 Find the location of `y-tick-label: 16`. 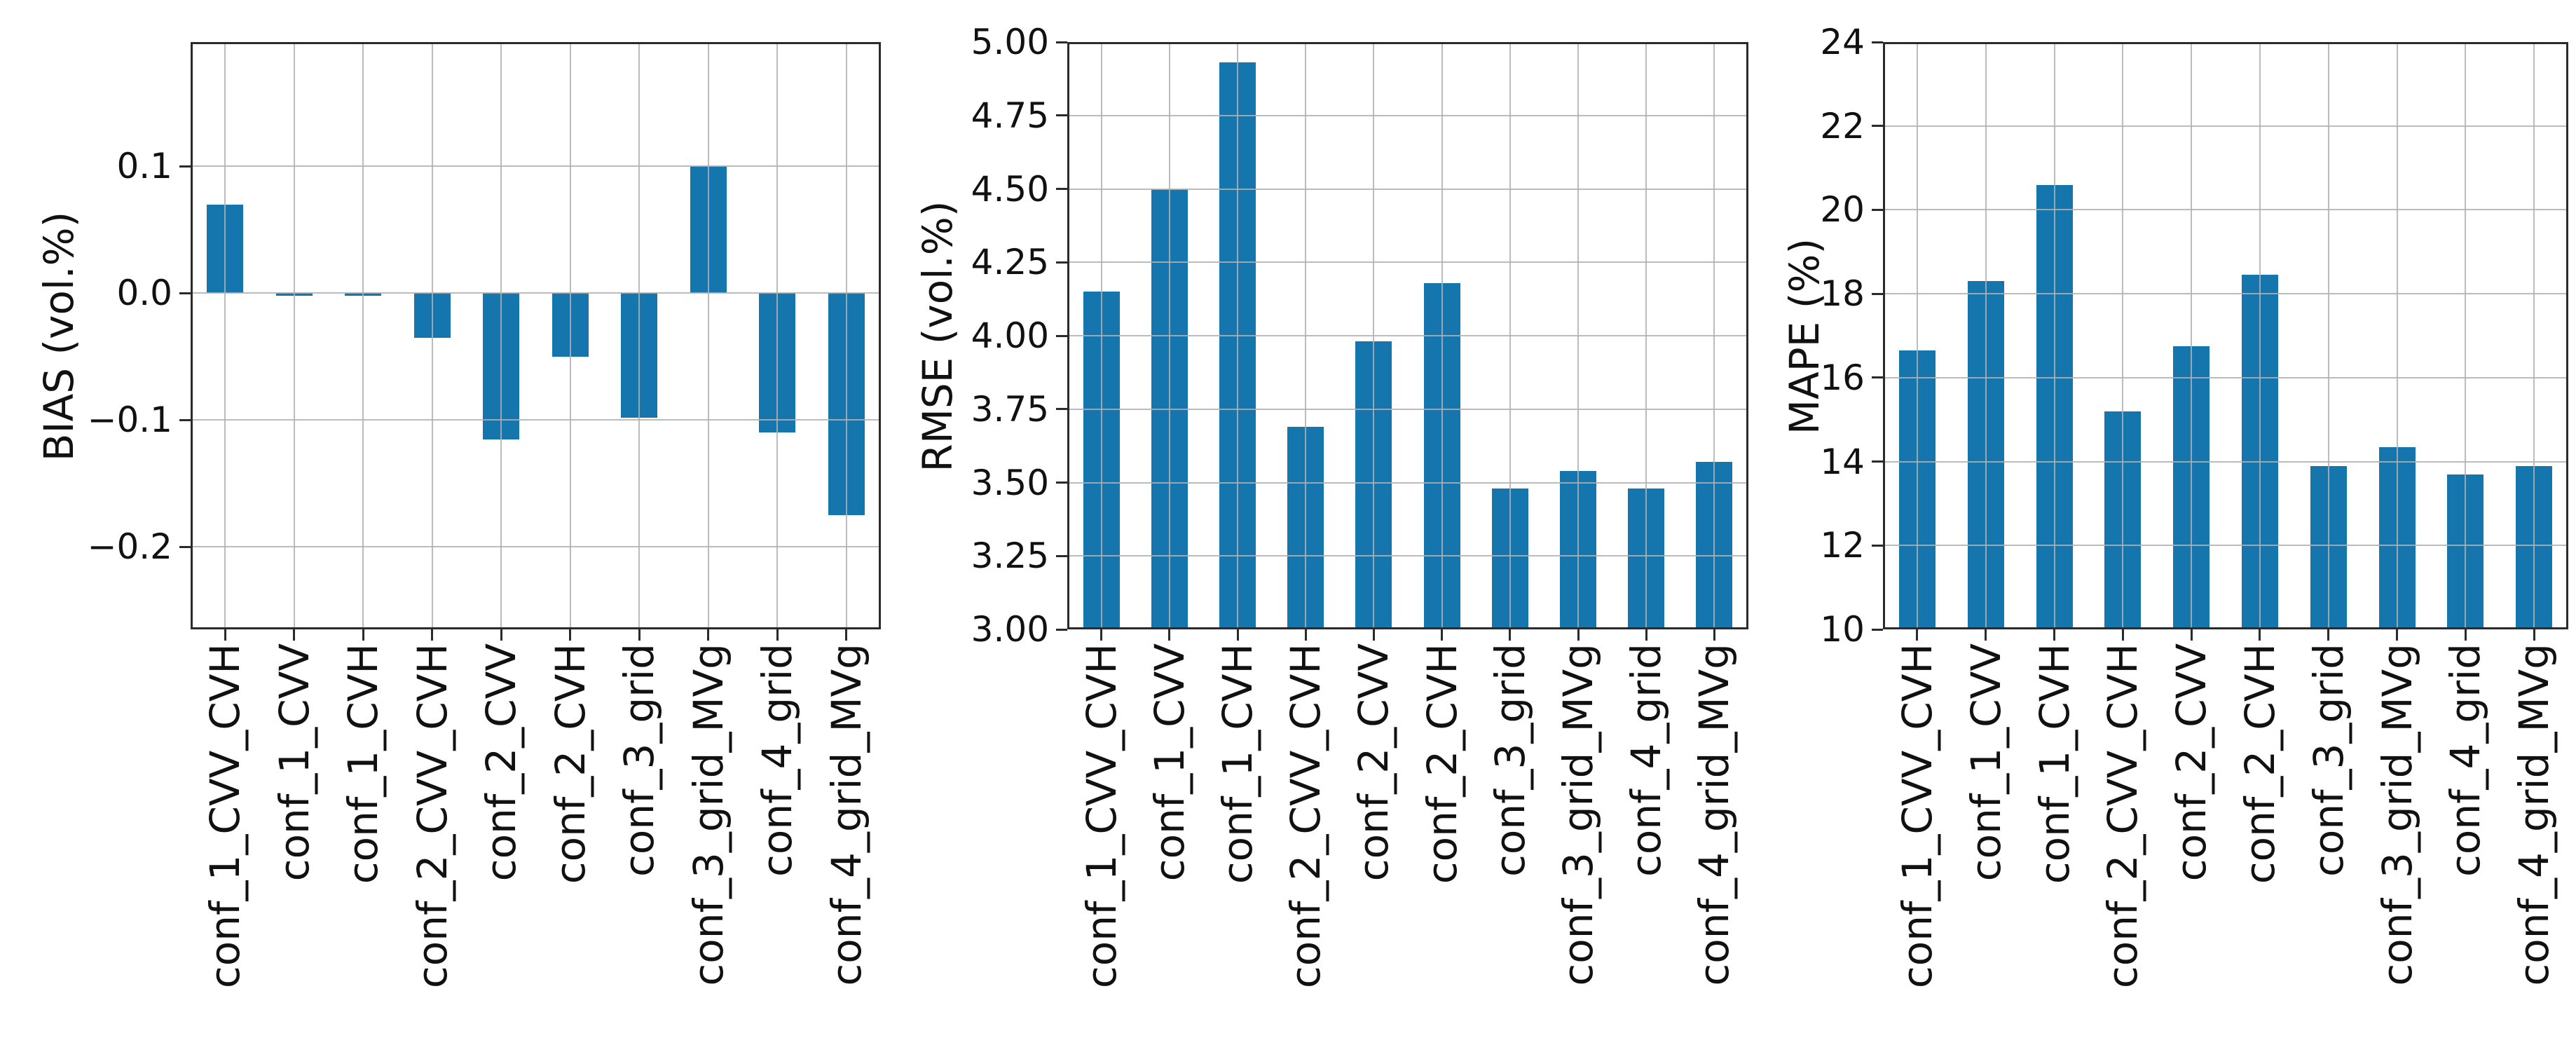

y-tick-label: 16 is located at coordinates (1842, 377).